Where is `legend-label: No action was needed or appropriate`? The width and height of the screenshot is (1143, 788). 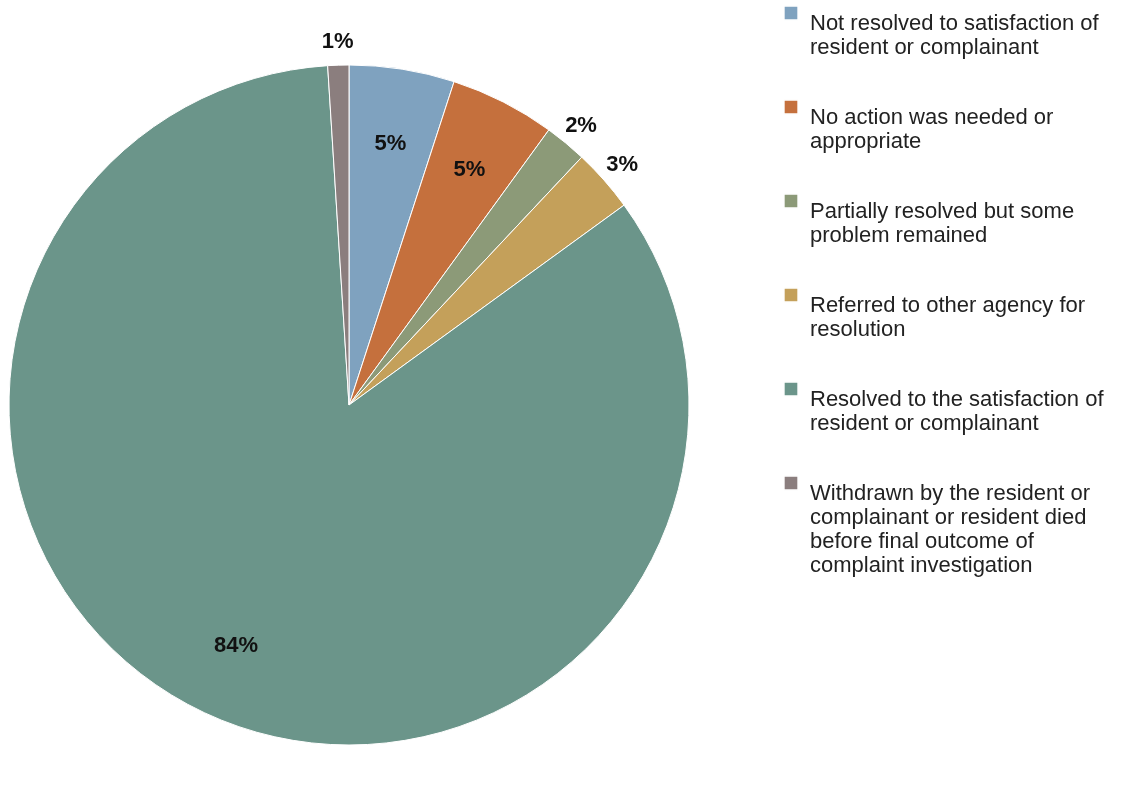
legend-label: No action was needed or appropriate is located at coordinates (932, 128).